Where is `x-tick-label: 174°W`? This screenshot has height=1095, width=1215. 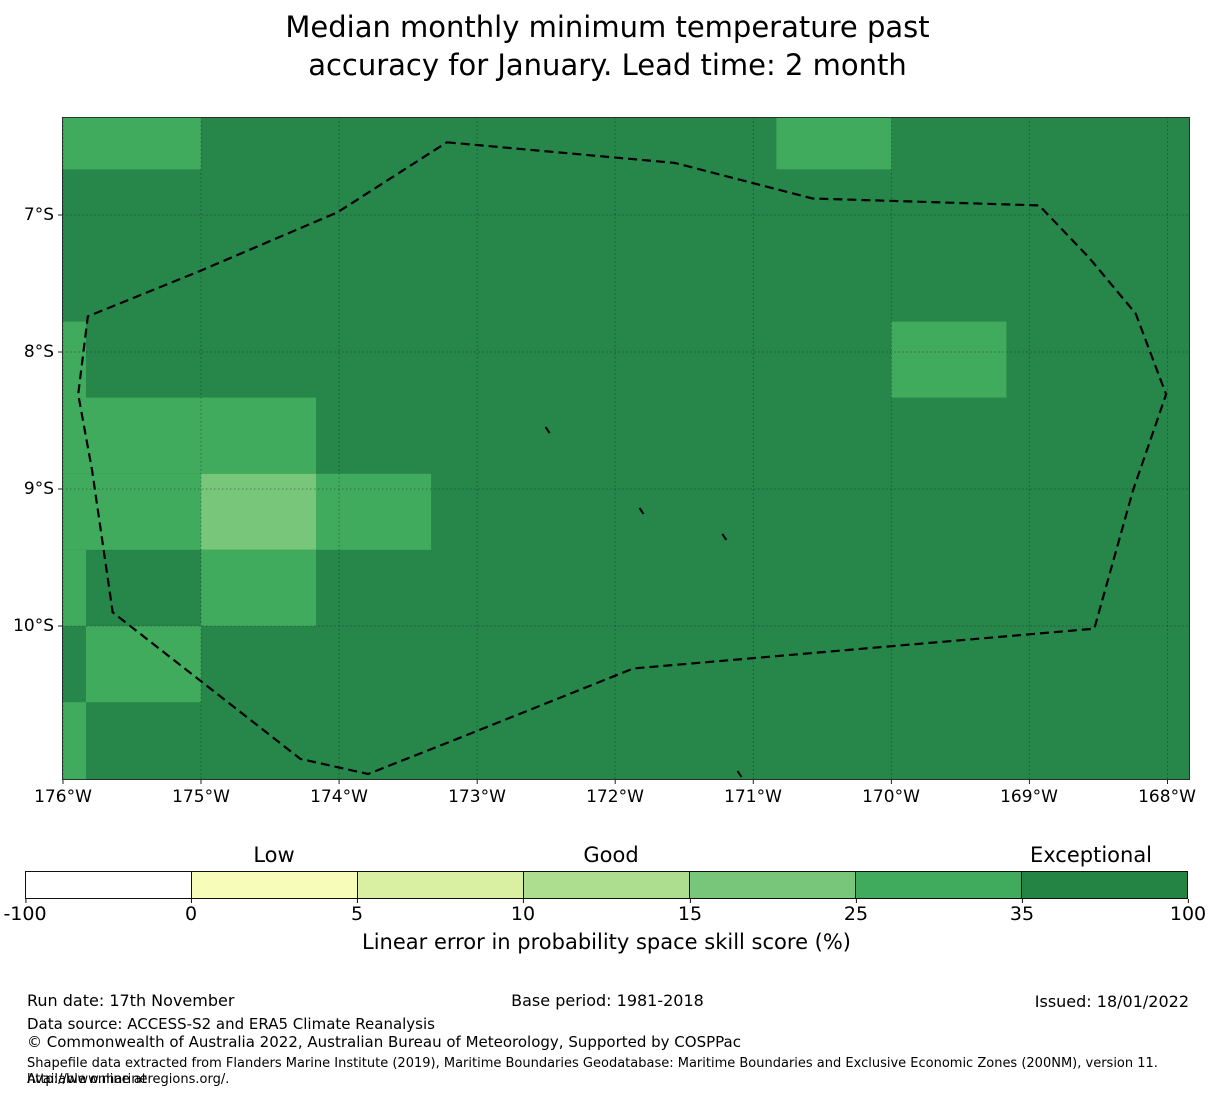
x-tick-label: 174°W is located at coordinates (339, 797).